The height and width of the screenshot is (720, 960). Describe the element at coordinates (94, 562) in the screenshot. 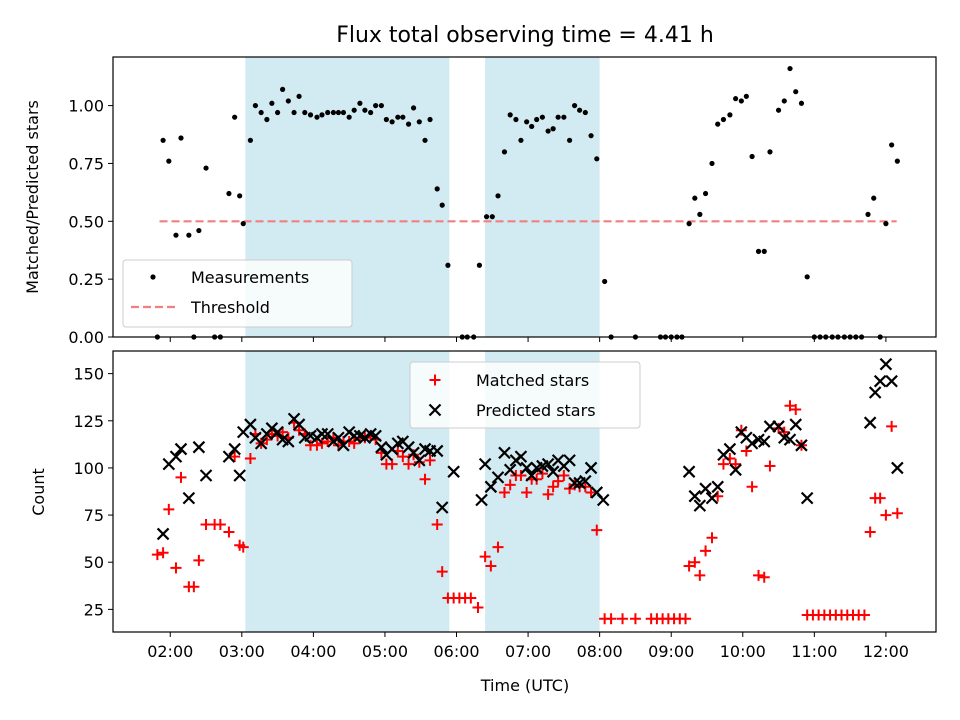

I see `bottom-y-tick-label: 50` at that location.